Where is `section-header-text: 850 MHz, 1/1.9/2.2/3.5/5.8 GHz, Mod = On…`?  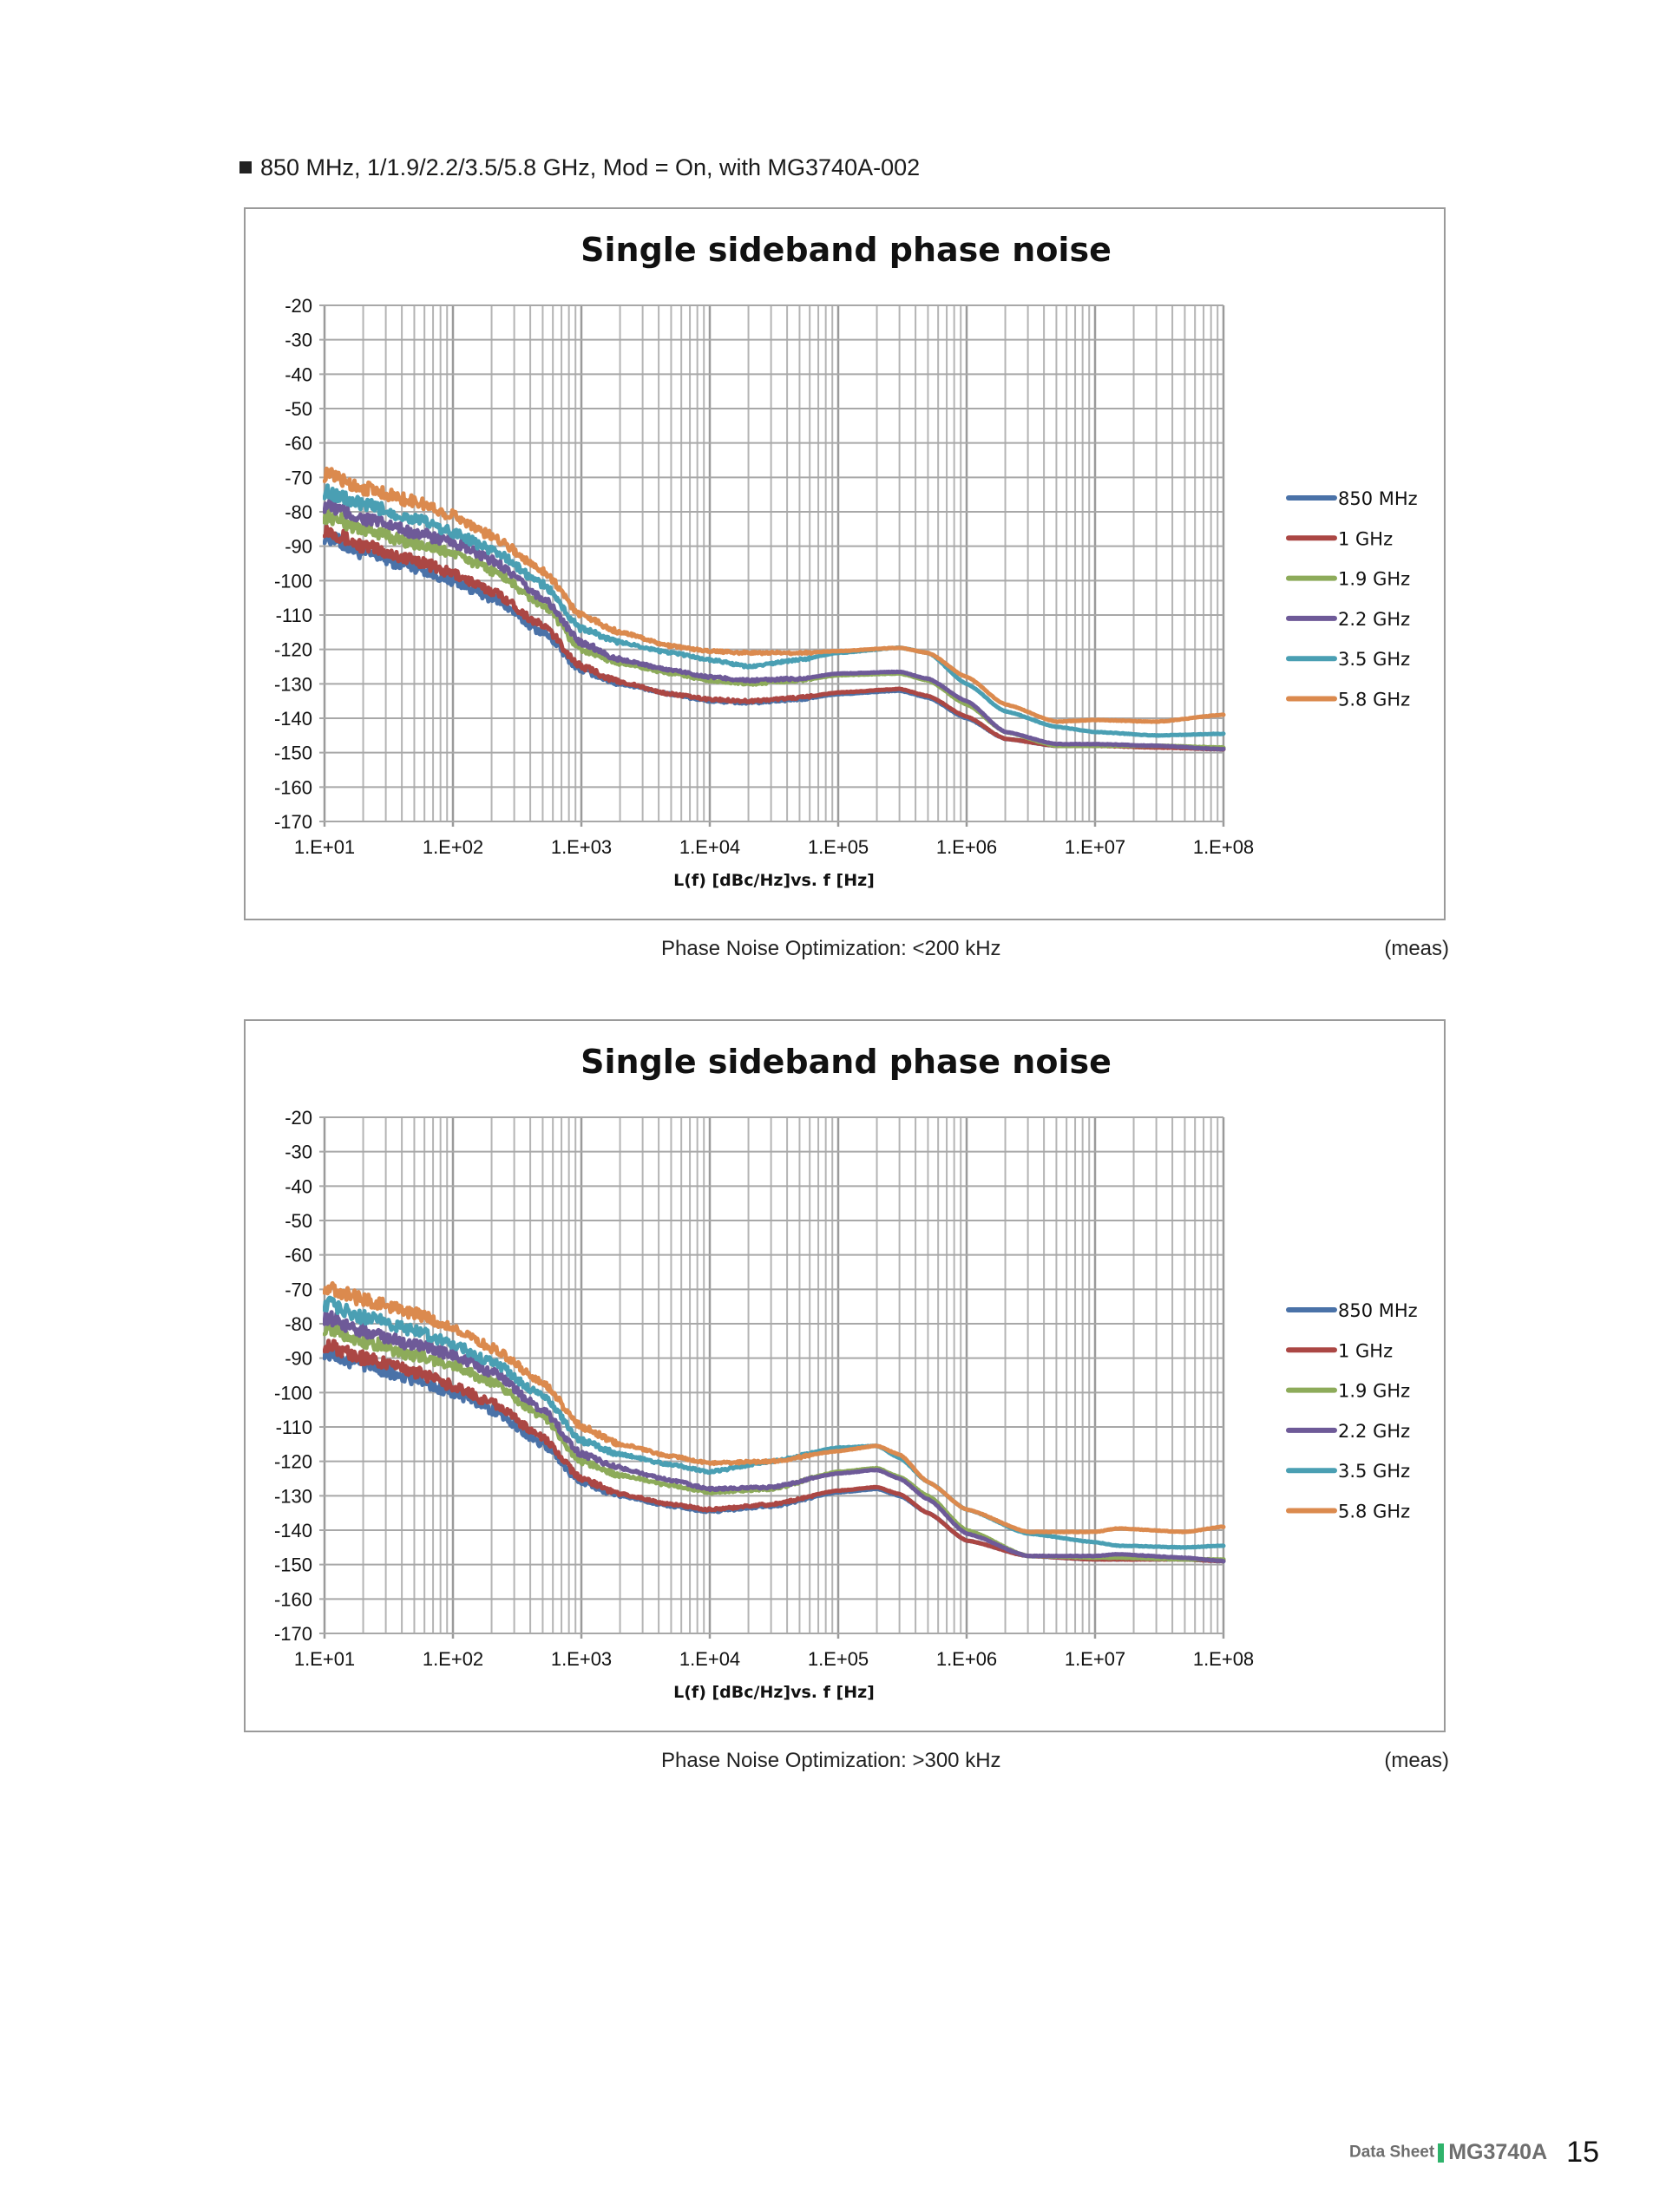 section-header-text: 850 MHz, 1/1.9/2.2/3.5/5.8 GHz, Mod = On… is located at coordinates (590, 167).